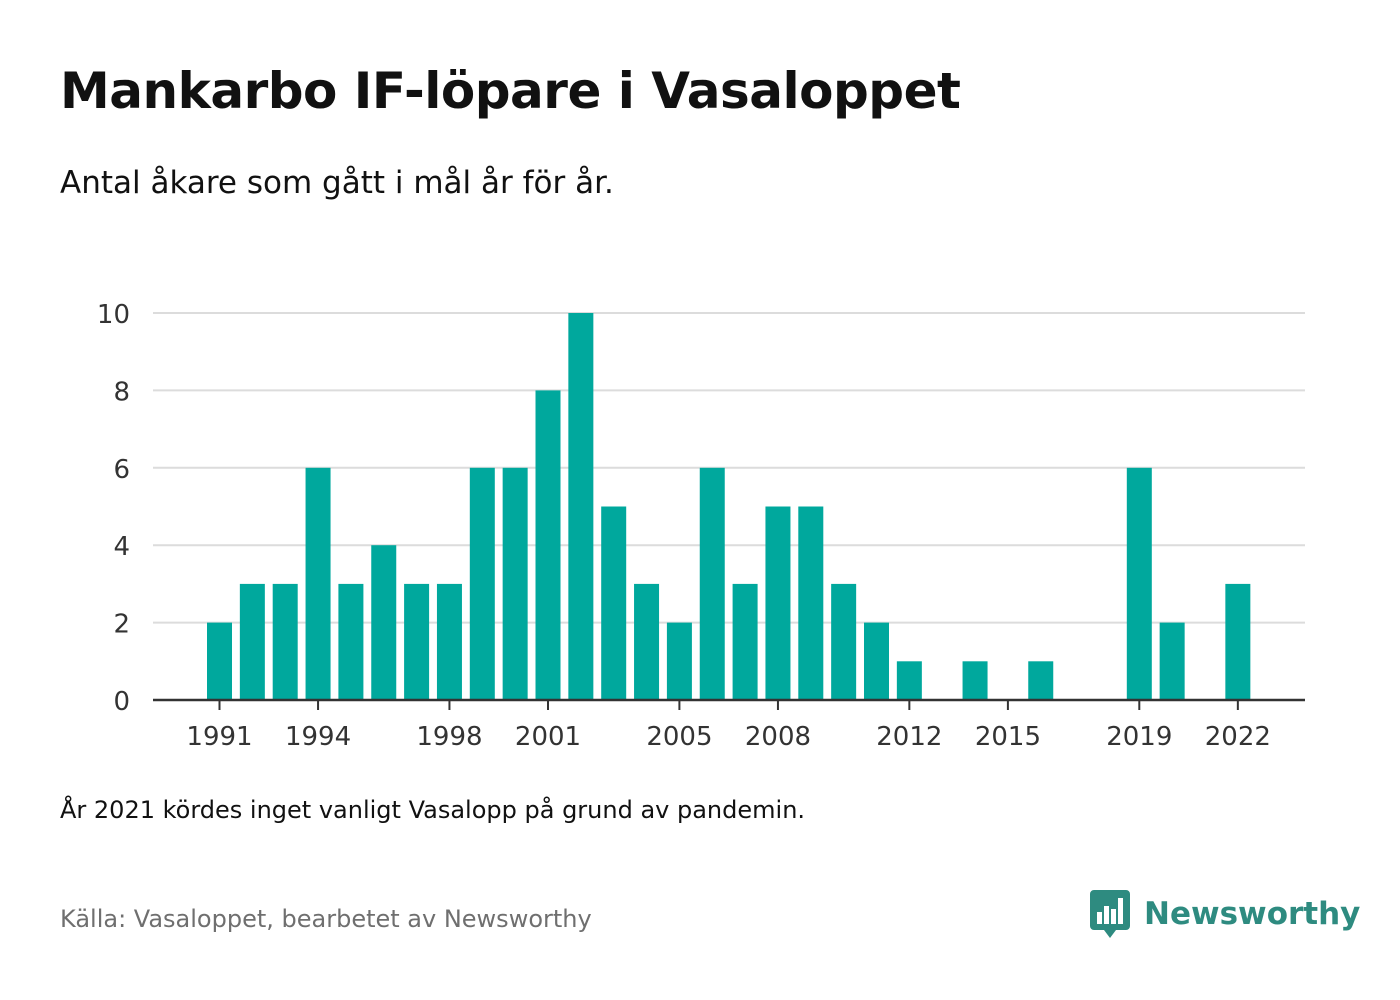  Describe the element at coordinates (318, 737) in the screenshot. I see `x-tick-label: 1994` at that location.